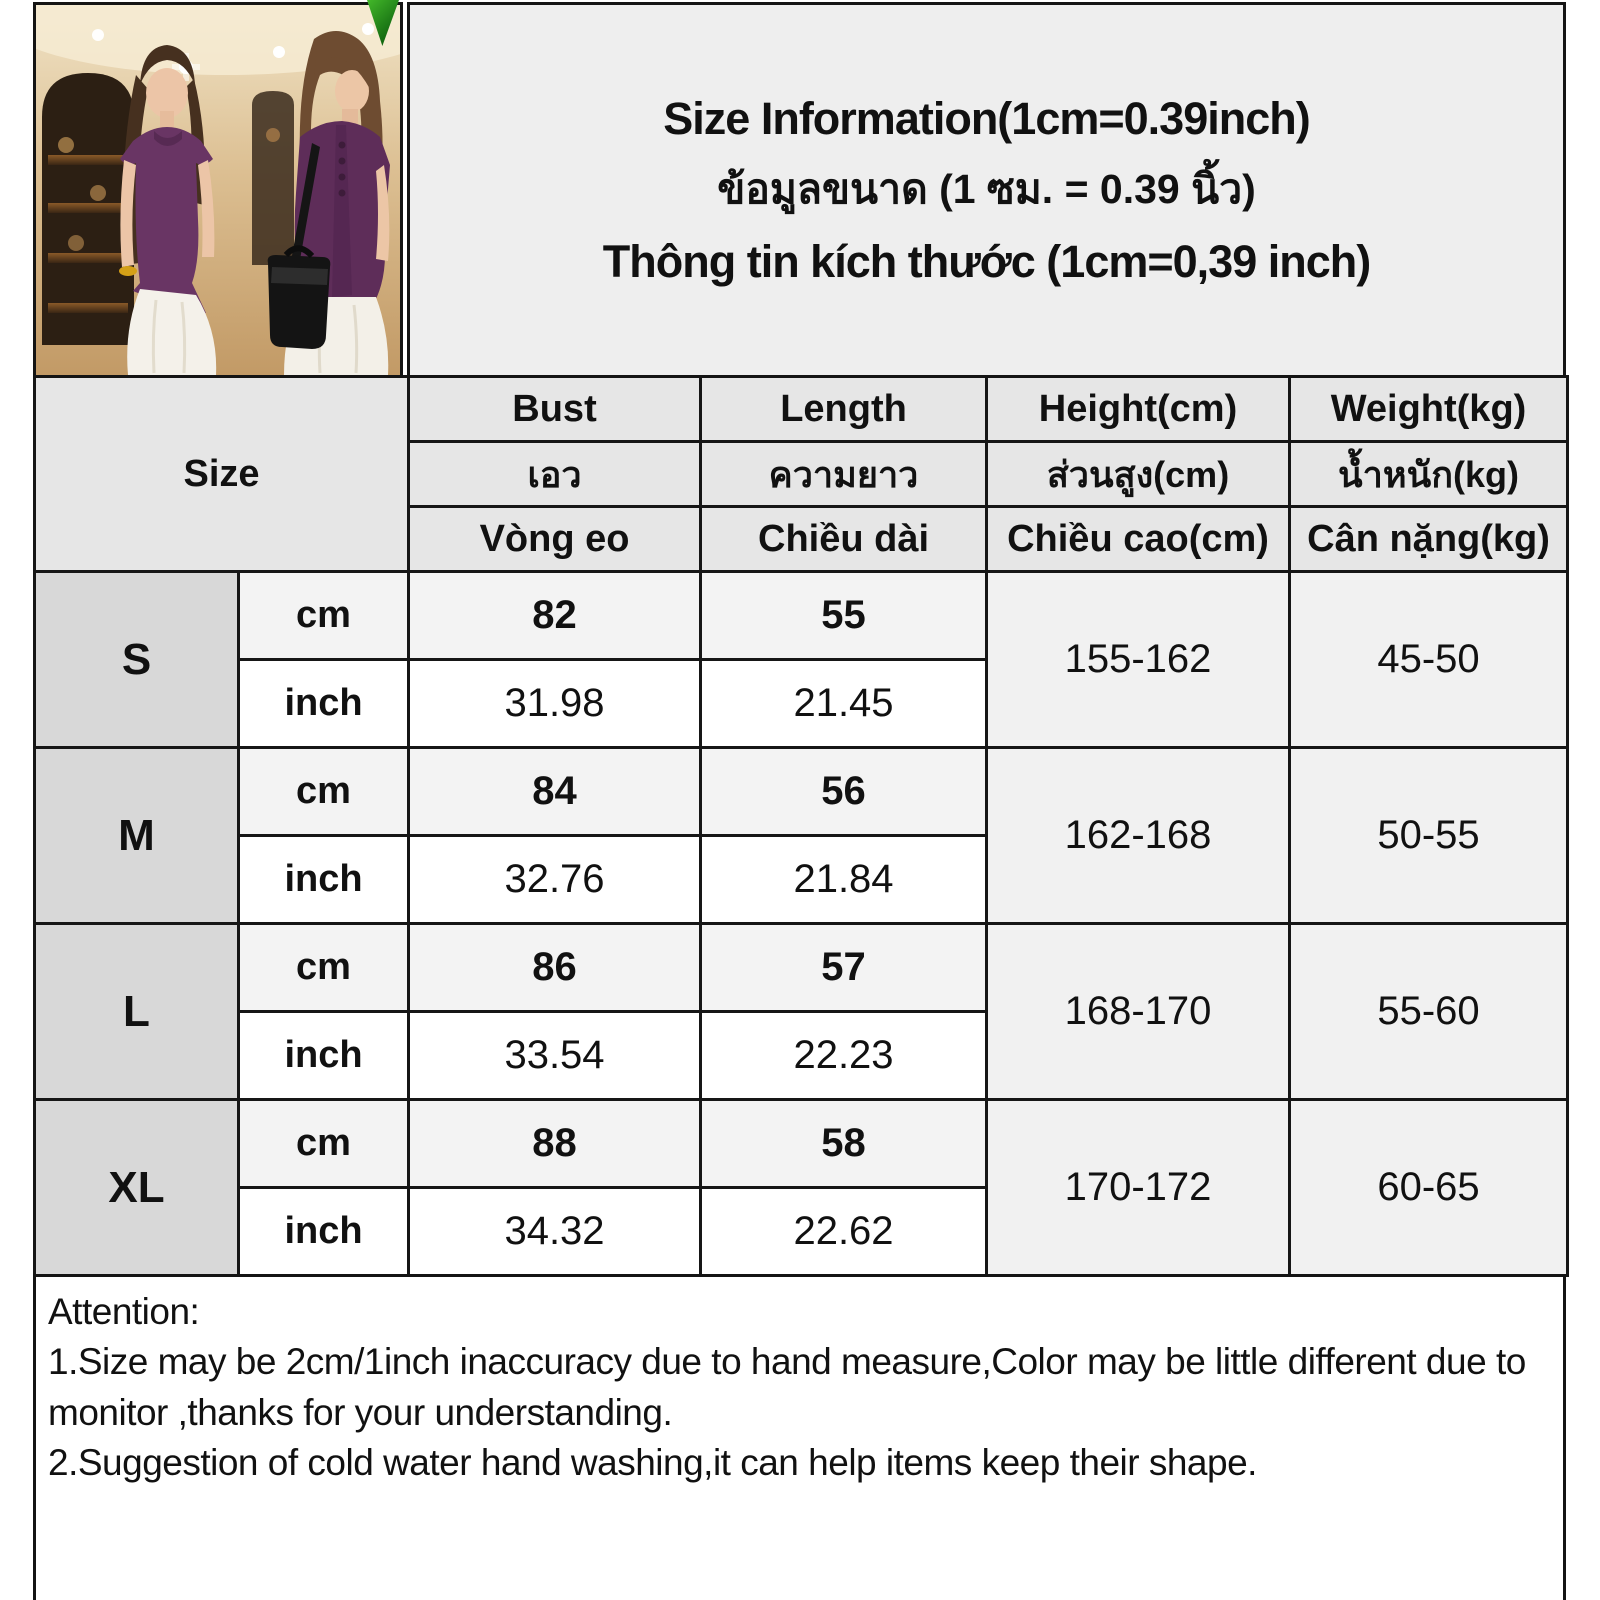 This screenshot has height=1600, width=1600. Describe the element at coordinates (555, 967) in the screenshot. I see `l-bust-cm: 86` at that location.